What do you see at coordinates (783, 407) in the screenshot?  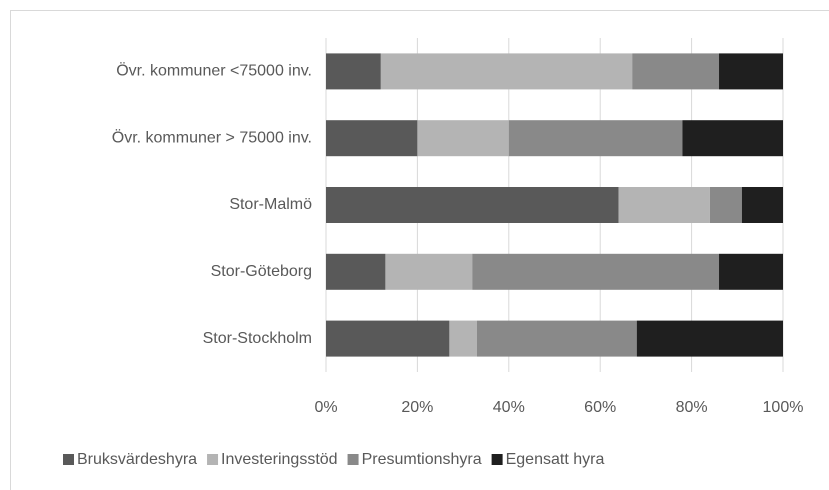 I see `x-tick-label: 100%` at bounding box center [783, 407].